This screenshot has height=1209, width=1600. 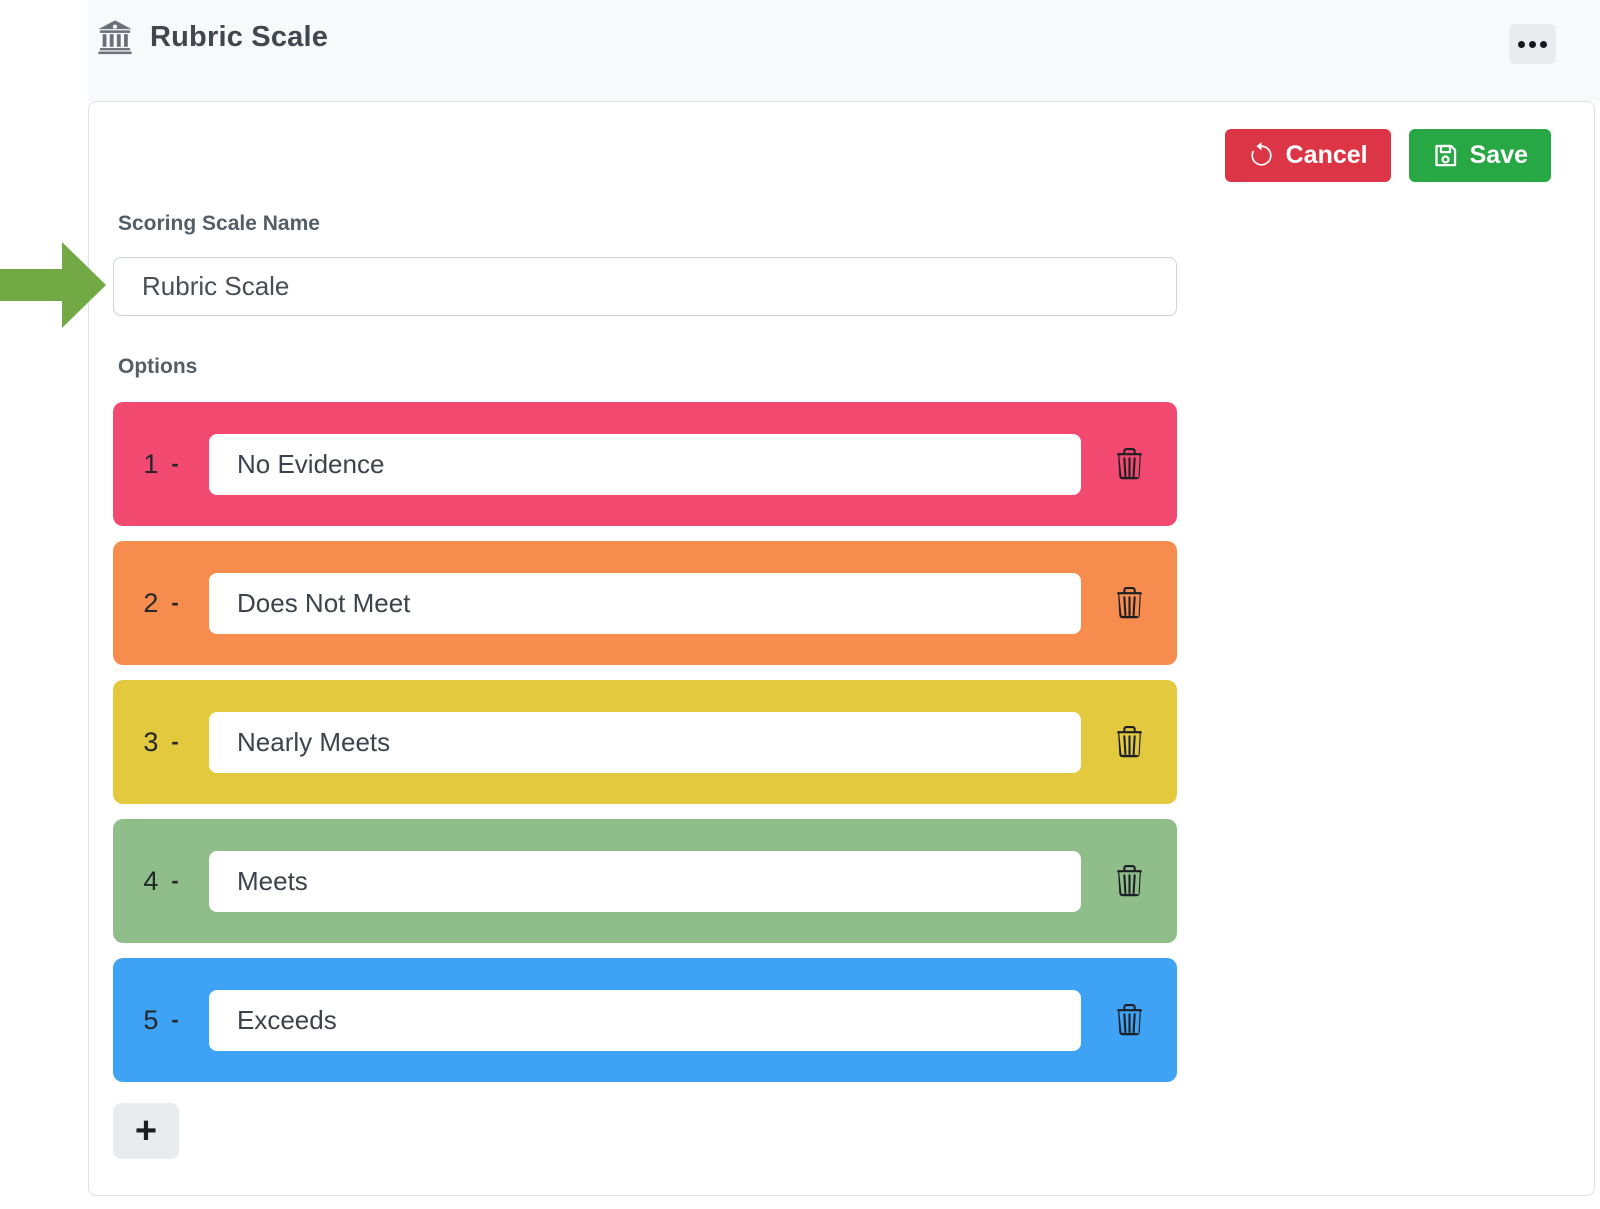 I want to click on option-number: 2 -, so click(x=161, y=602).